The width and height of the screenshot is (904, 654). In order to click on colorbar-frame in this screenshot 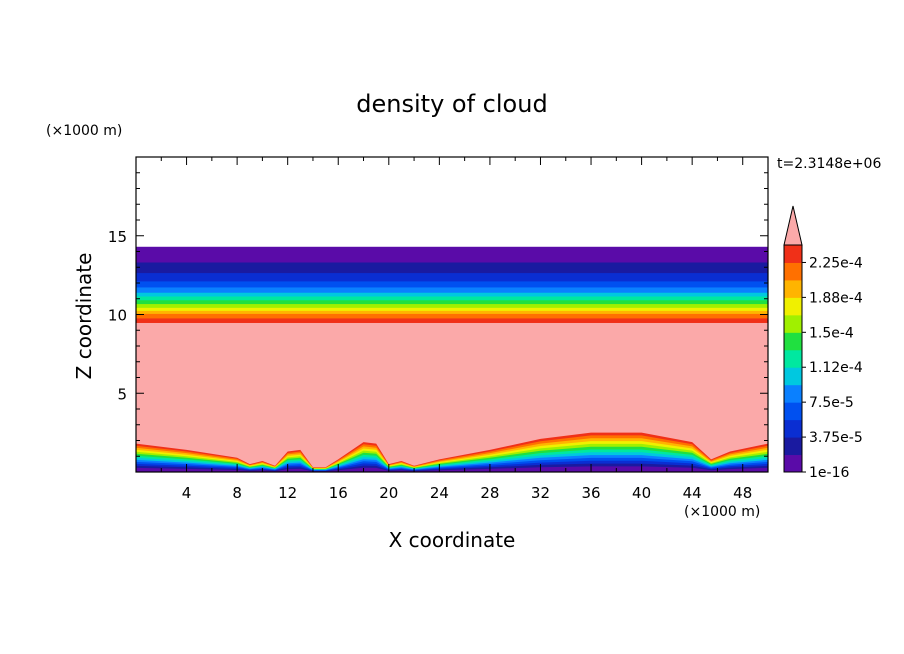, I will do `click(793, 358)`.